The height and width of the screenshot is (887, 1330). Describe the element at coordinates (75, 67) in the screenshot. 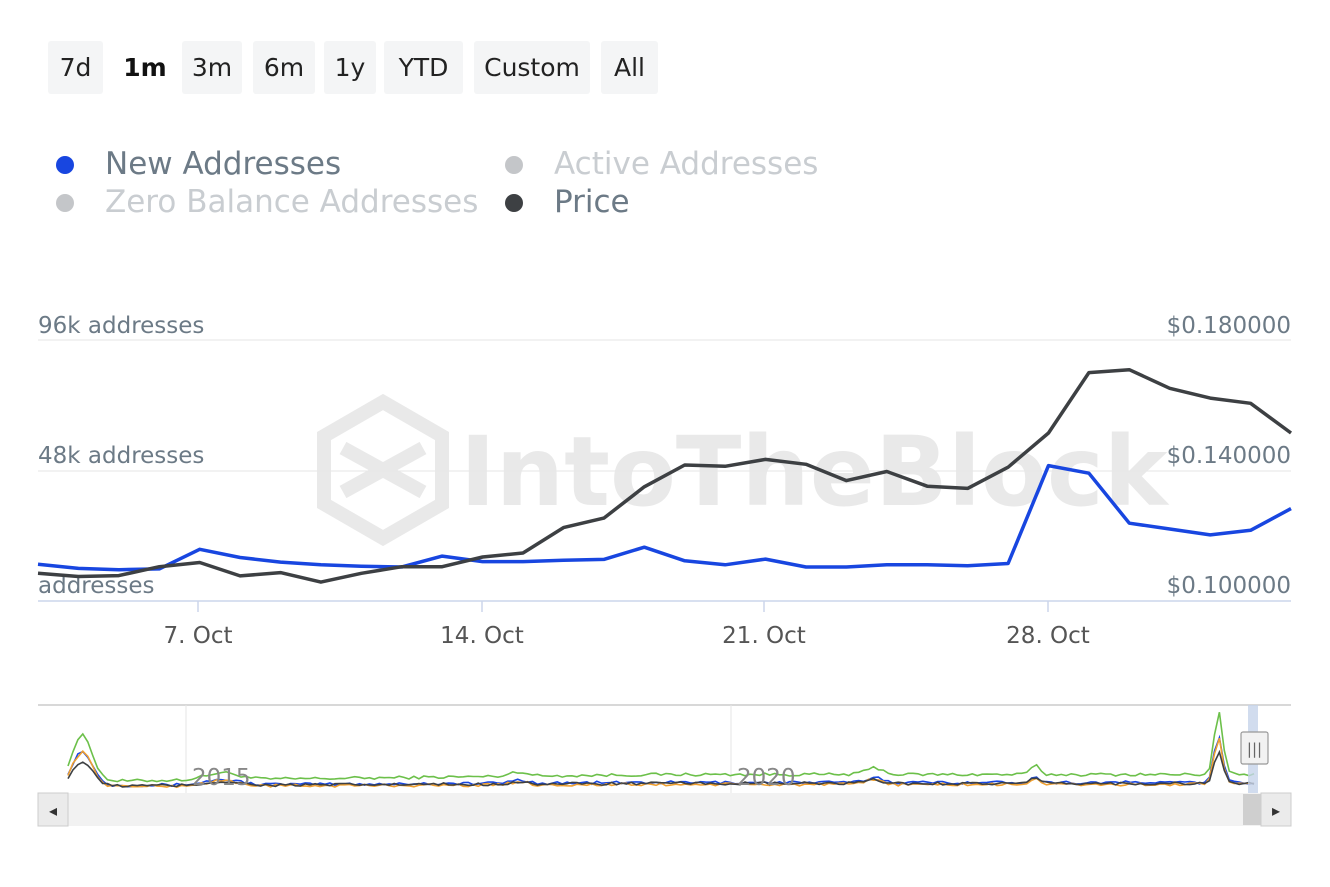

I see `range-7d-button: 7d` at that location.